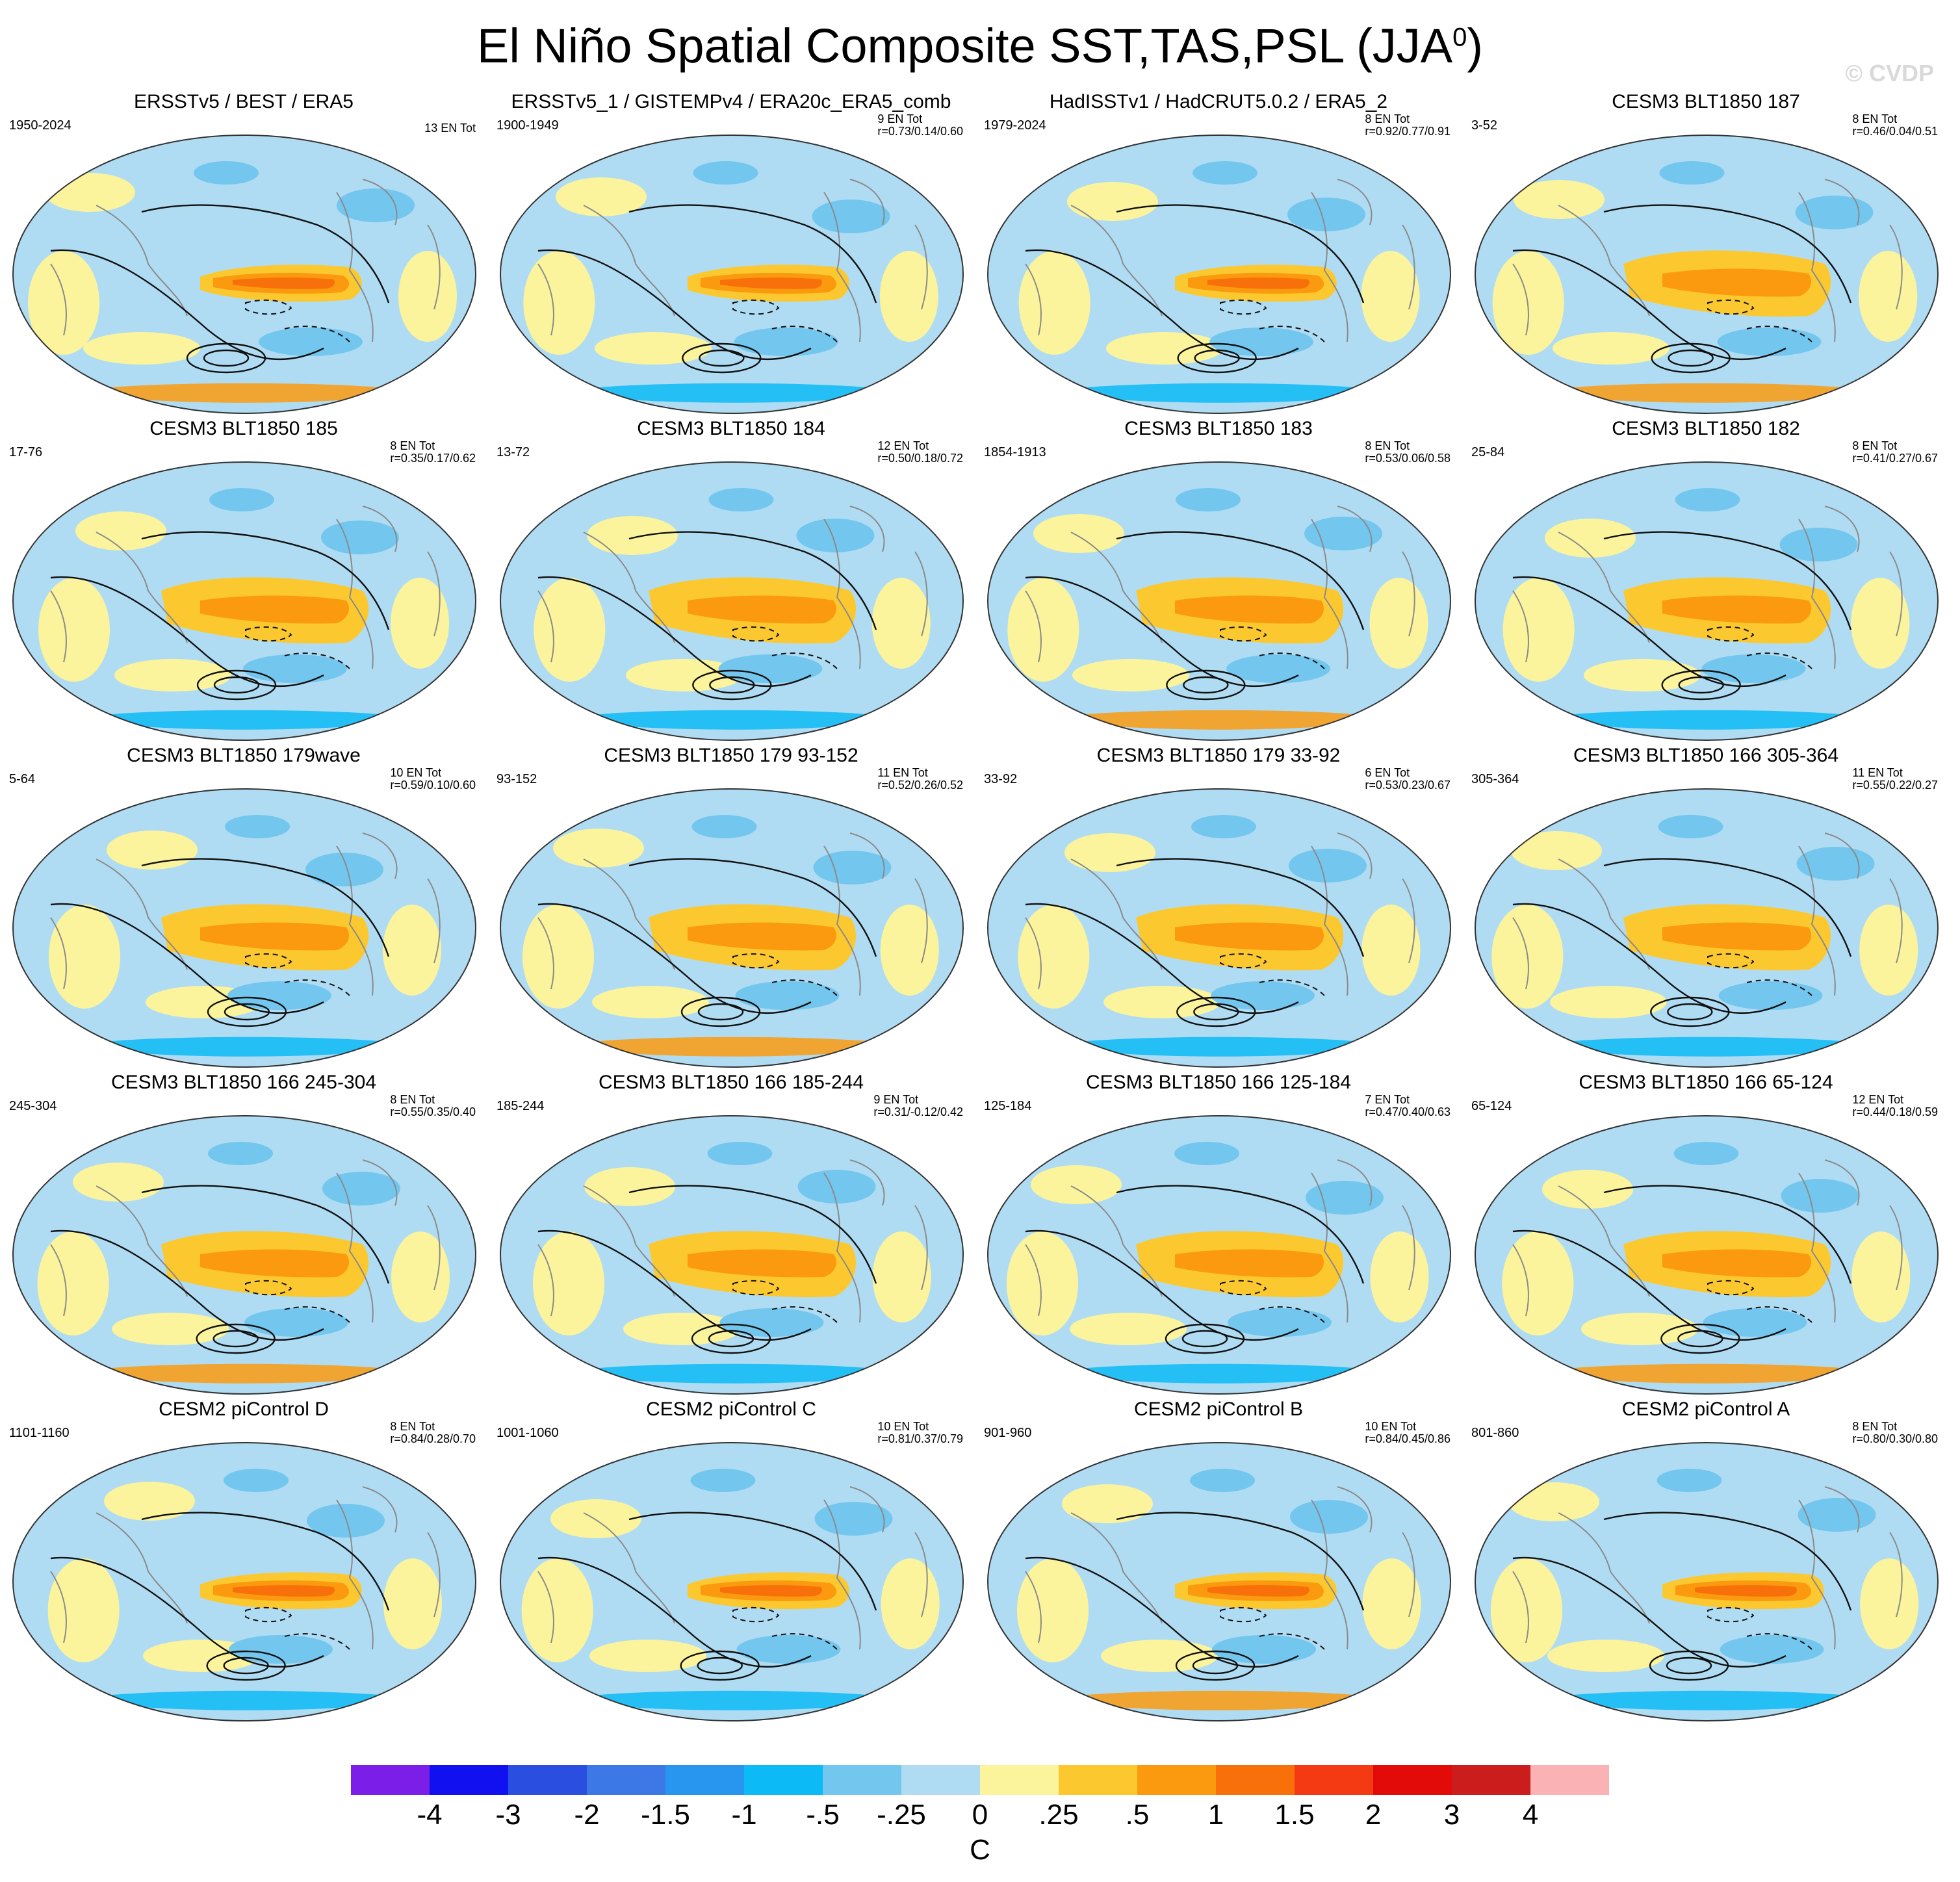  I want to click on colorbar-tick-label: -1, so click(744, 1815).